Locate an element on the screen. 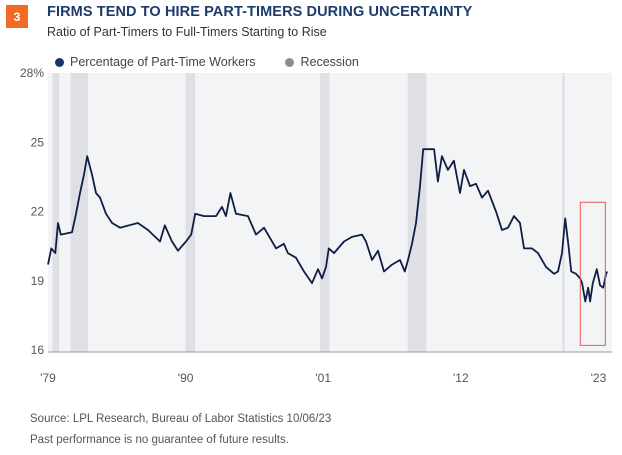 The image size is (622, 455). y-tick-label: 25 is located at coordinates (38, 142).